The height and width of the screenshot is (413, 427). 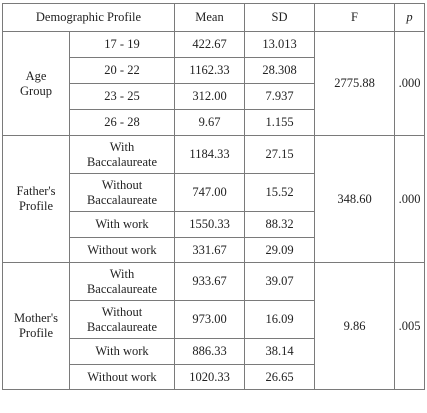 I want to click on category-line: 17 - 19, so click(x=122, y=44).